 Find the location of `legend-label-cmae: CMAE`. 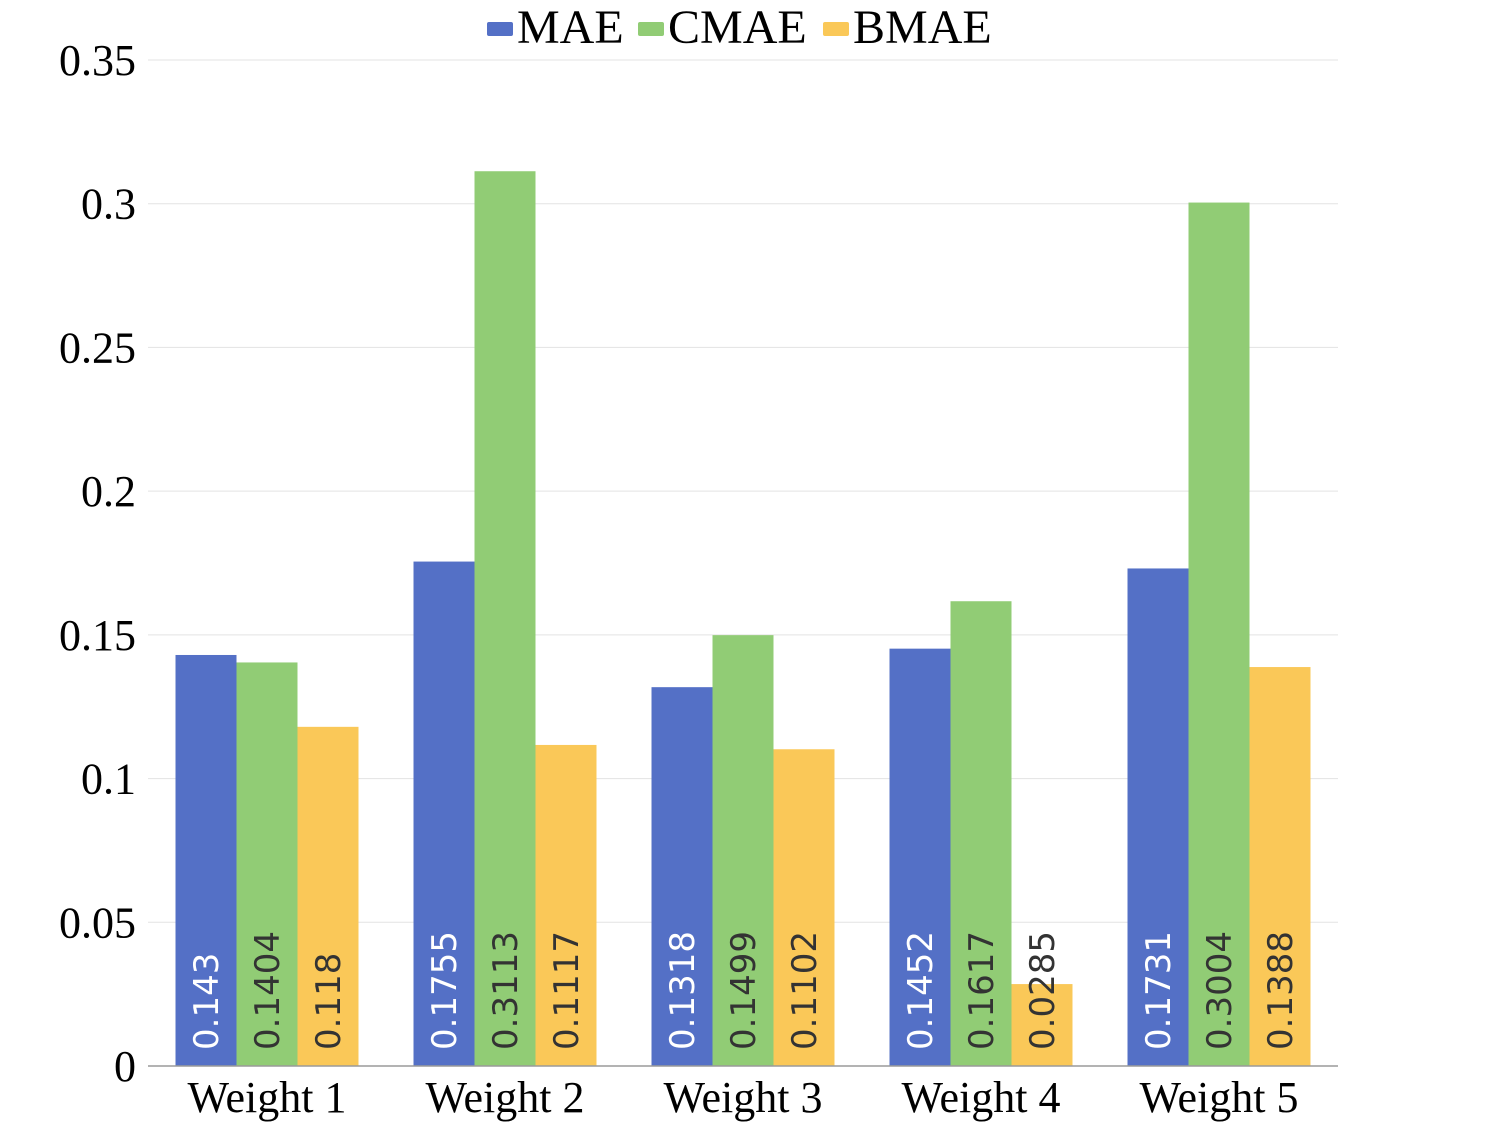

legend-label-cmae: CMAE is located at coordinates (737, 27).